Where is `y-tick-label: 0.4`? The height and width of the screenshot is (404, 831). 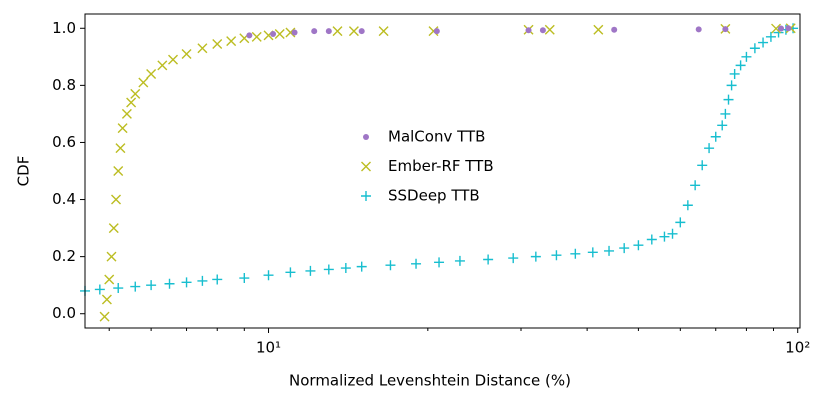 y-tick-label: 0.4 is located at coordinates (64, 199).